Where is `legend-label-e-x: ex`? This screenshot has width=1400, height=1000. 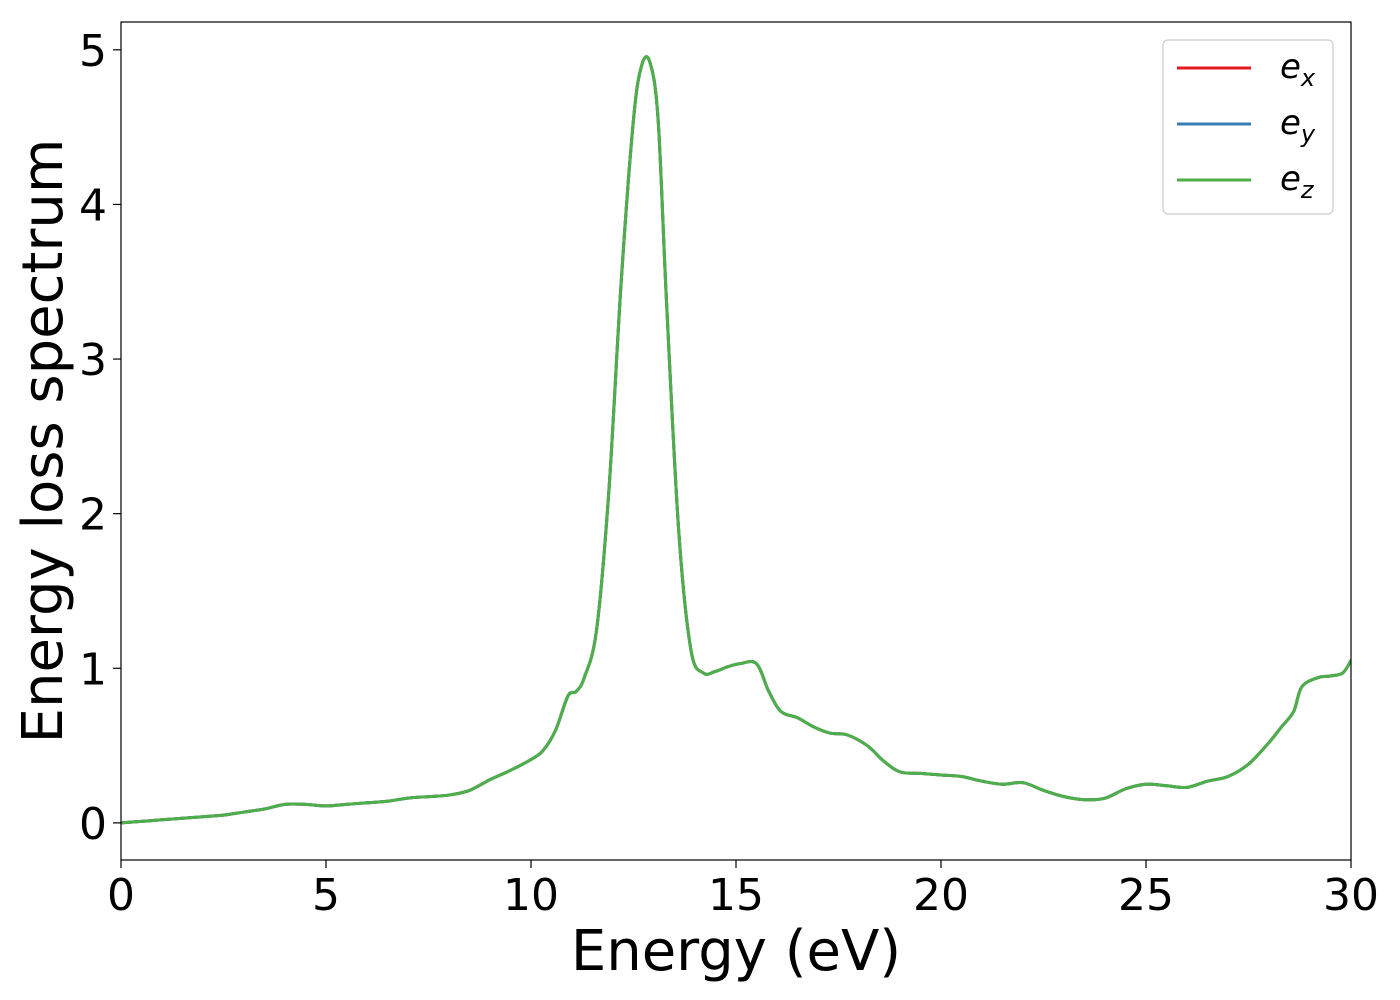 legend-label-e-x: ex is located at coordinates (1298, 69).